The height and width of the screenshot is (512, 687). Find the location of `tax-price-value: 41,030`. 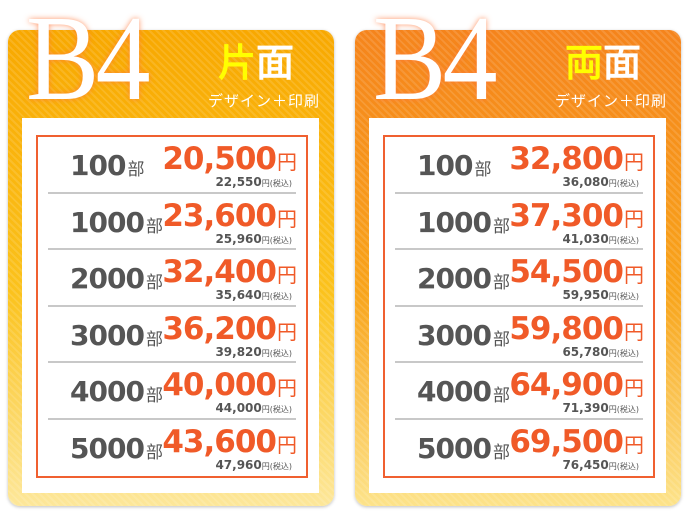

tax-price-value: 41,030 is located at coordinates (585, 238).